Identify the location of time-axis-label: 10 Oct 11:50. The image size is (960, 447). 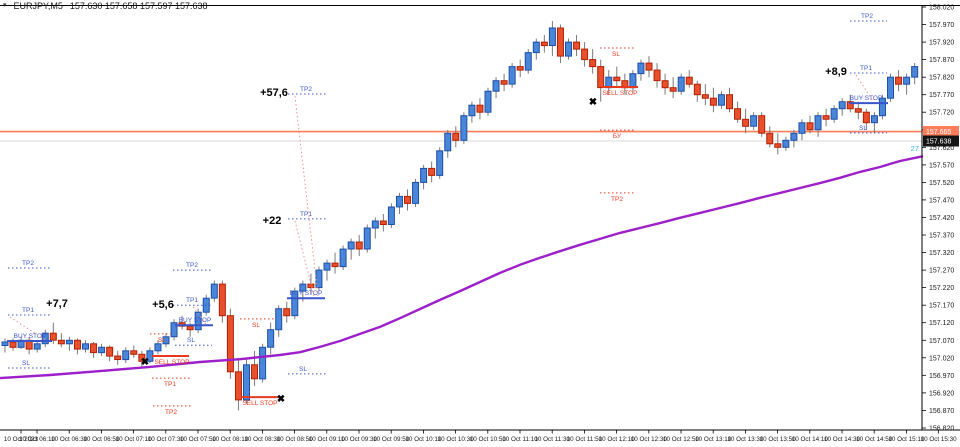
(585, 439).